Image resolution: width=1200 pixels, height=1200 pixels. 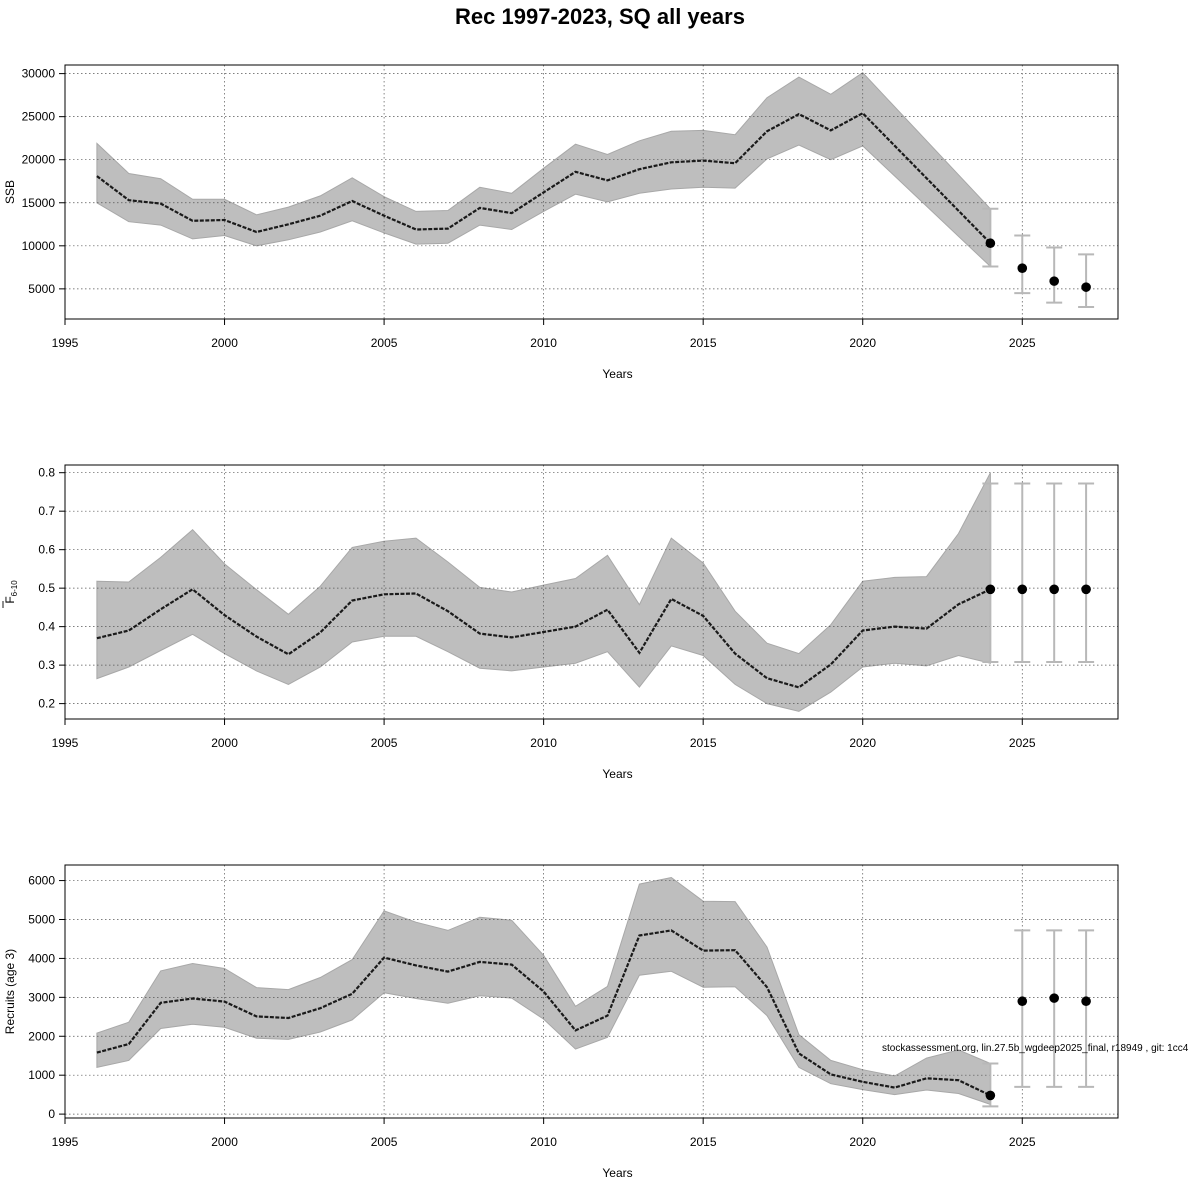 What do you see at coordinates (51, 1114) in the screenshot?
I see `y-tick-label: 0` at bounding box center [51, 1114].